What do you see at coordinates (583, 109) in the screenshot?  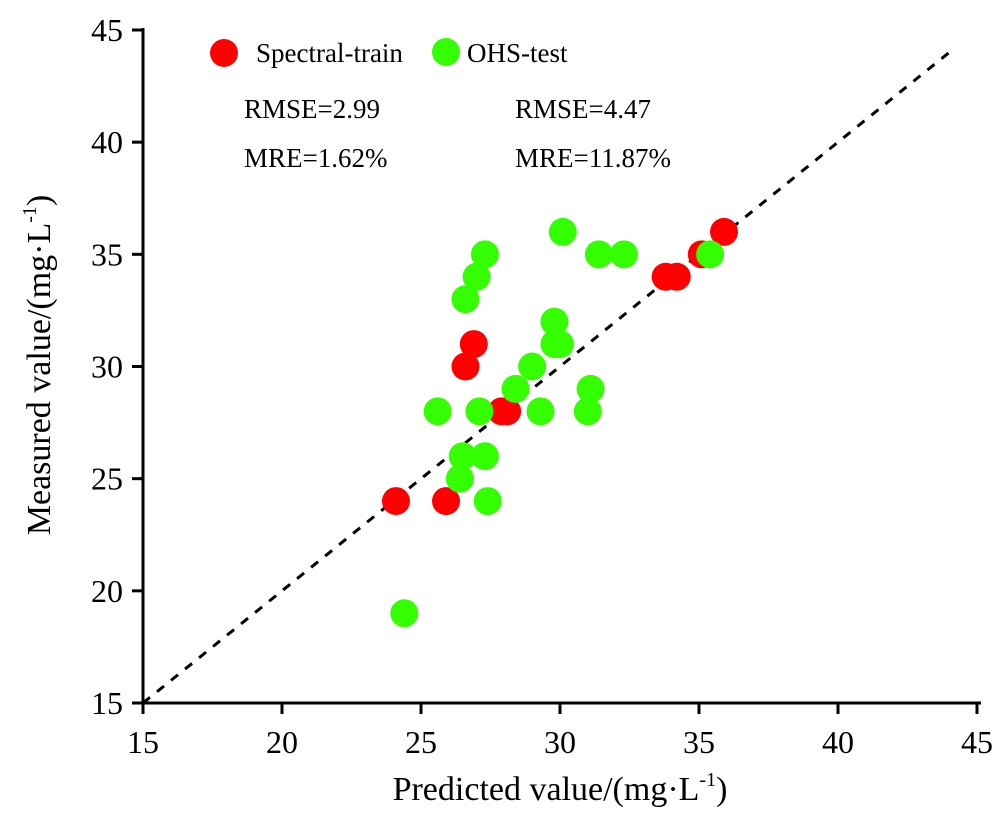 I see `rmse-ohs-test: RMSE=4.47` at bounding box center [583, 109].